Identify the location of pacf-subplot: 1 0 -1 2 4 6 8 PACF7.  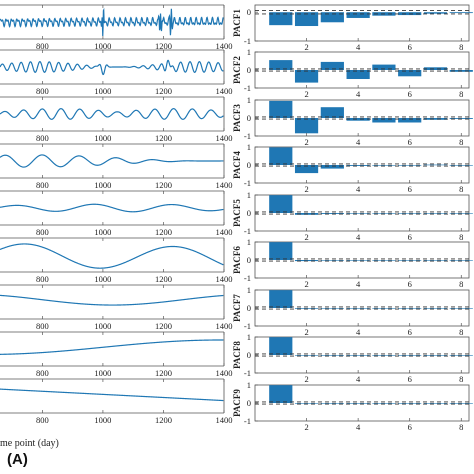
(352, 311).